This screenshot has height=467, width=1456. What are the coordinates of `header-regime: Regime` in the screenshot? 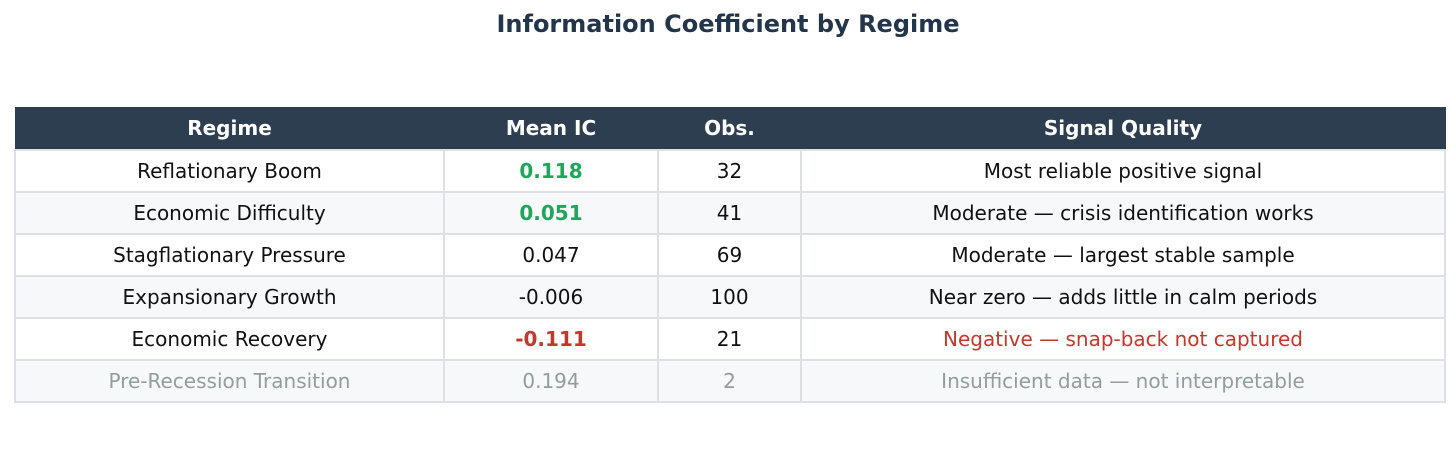 It's located at (229, 128).